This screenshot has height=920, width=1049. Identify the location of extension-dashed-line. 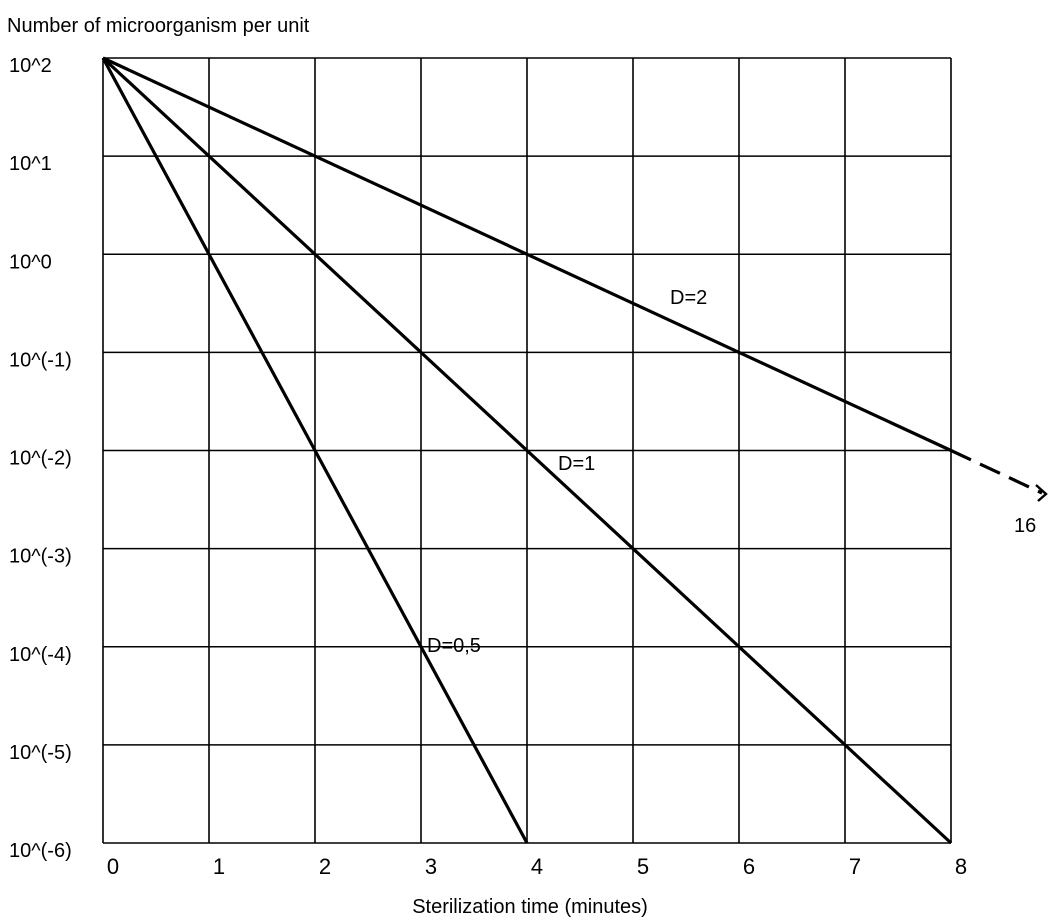
(996, 472).